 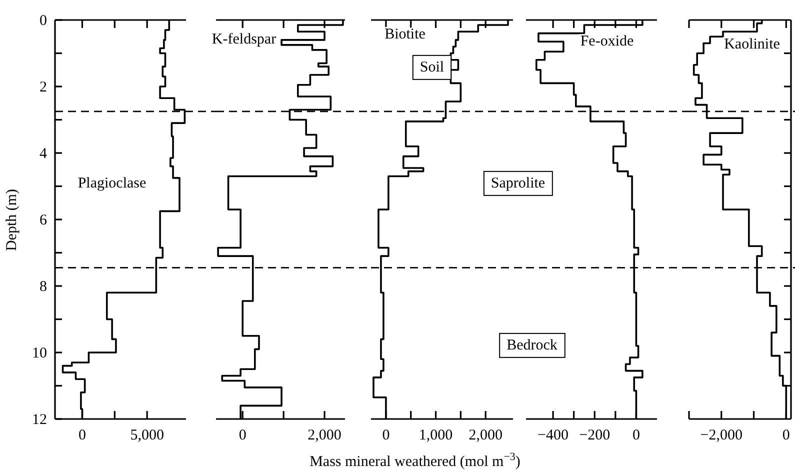 What do you see at coordinates (415, 460) in the screenshot?
I see `x-axis-title: Mass mineral weathered (mol m$^{−3}$)` at bounding box center [415, 460].